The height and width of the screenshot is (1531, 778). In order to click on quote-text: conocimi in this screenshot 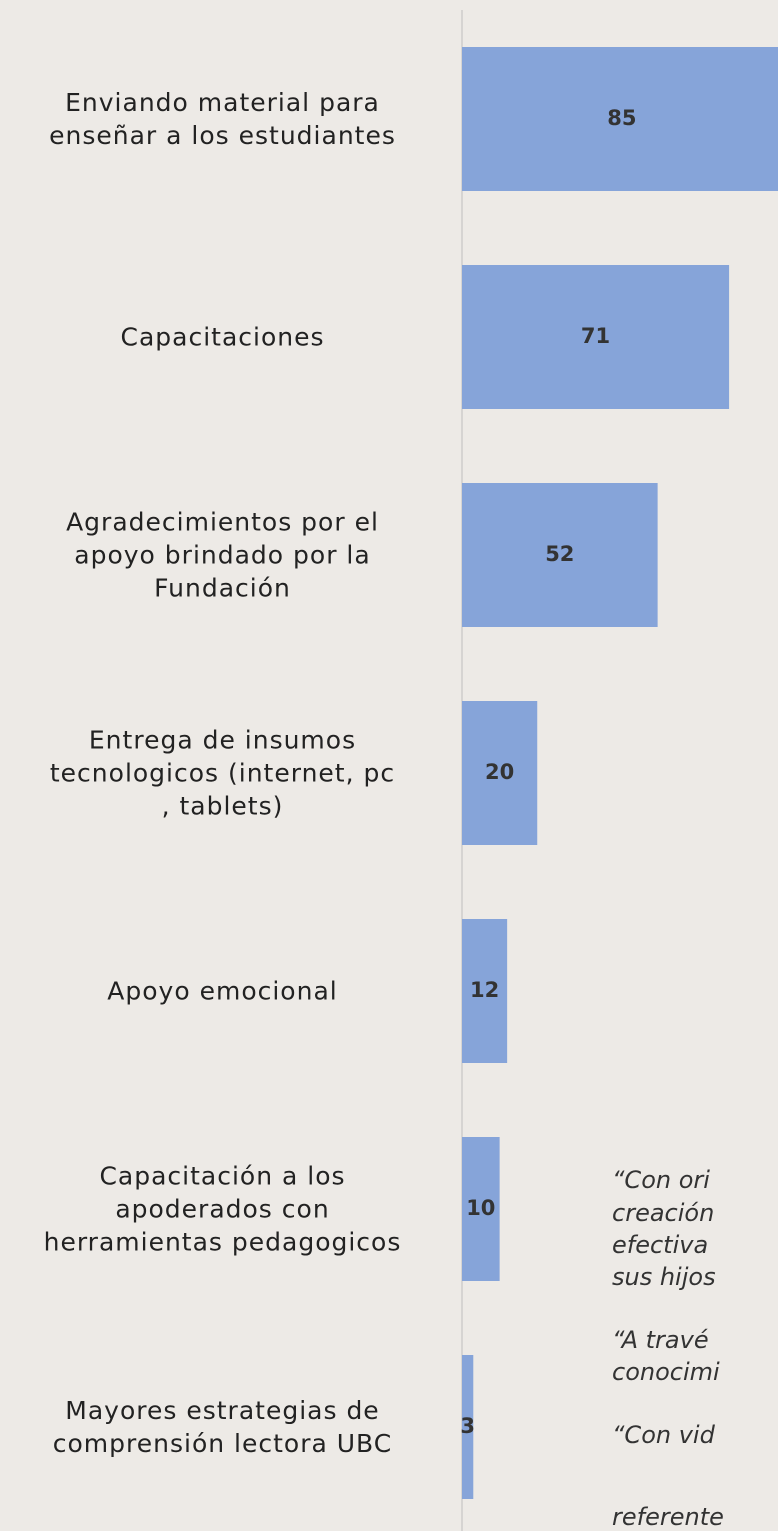, I will do `click(666, 1372)`.